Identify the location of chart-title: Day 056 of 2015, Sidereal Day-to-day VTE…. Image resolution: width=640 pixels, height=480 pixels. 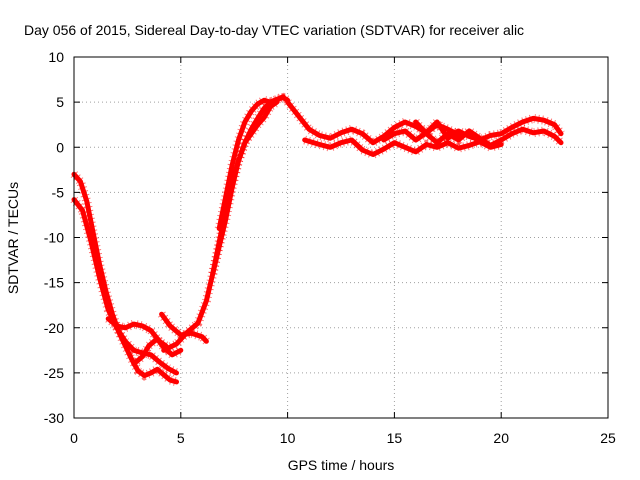
(274, 30).